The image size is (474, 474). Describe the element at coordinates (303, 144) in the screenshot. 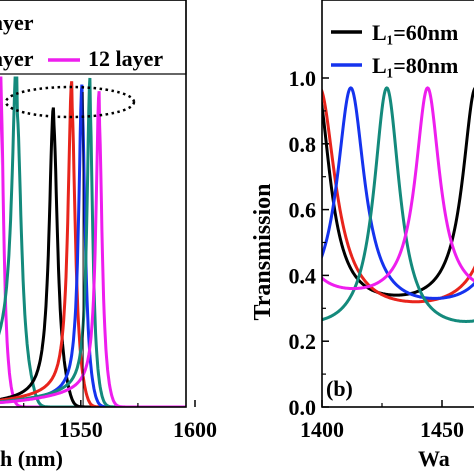

I see `panel-b-ytick-label-5: 0.8` at that location.